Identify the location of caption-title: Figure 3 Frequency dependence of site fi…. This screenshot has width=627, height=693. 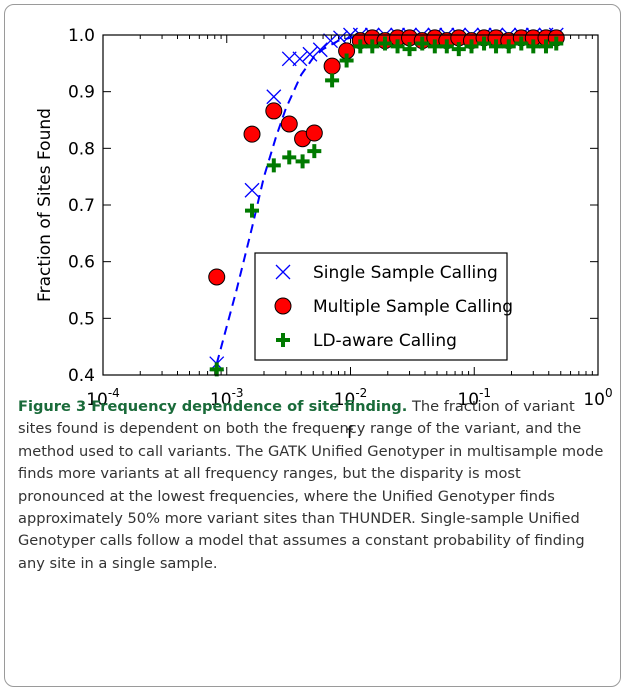
(213, 406).